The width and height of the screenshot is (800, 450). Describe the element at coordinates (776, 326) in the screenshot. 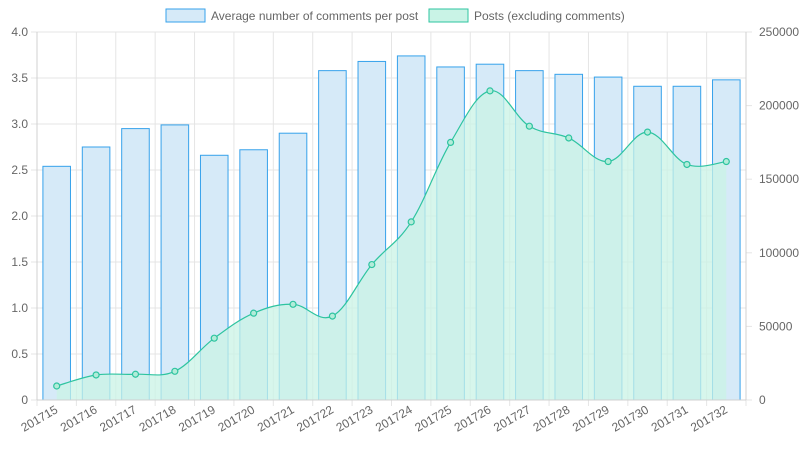

I see `y-right-tick-label: 50000` at that location.